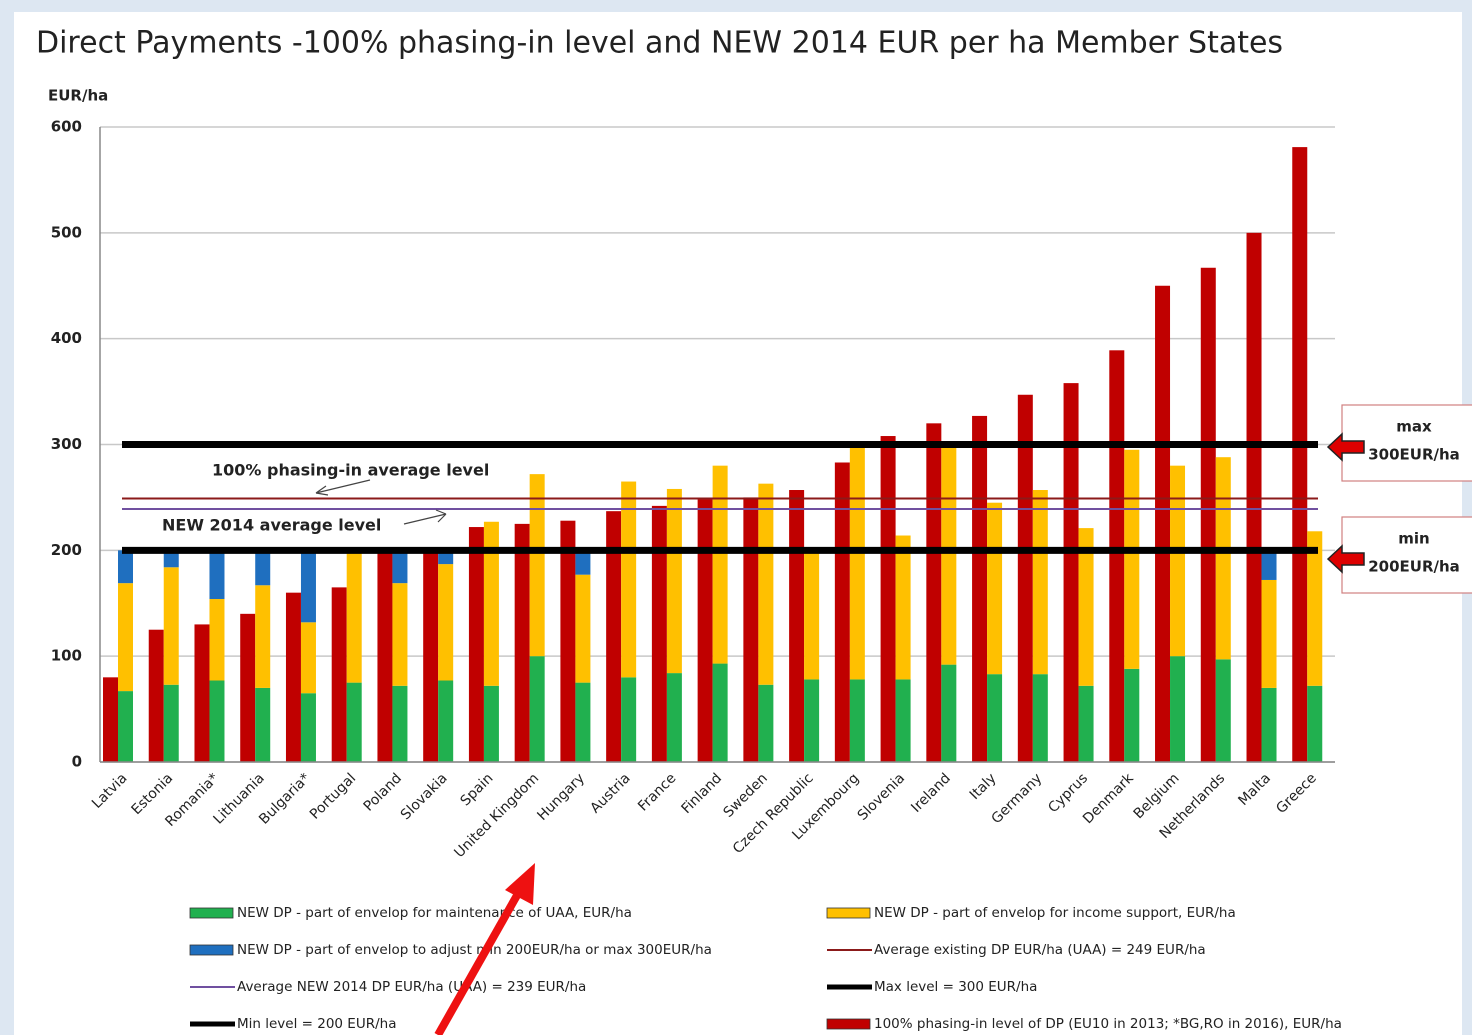 The image size is (1472, 1035). I want to click on y-tick-label: 500, so click(66, 232).